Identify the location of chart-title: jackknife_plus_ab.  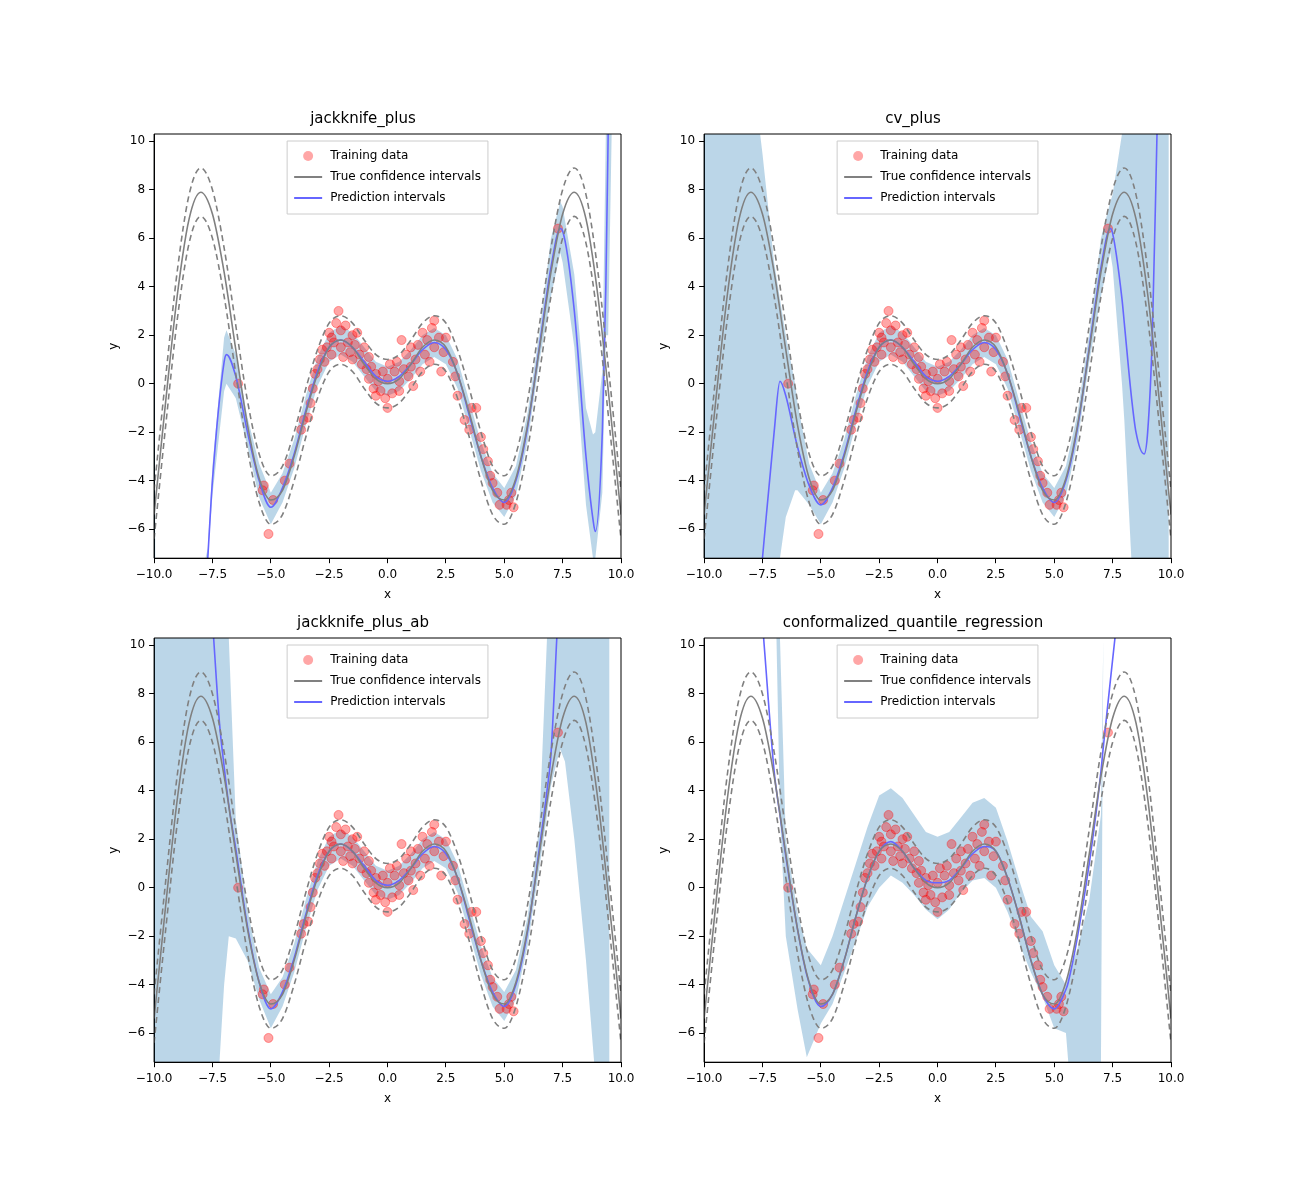
(362, 622).